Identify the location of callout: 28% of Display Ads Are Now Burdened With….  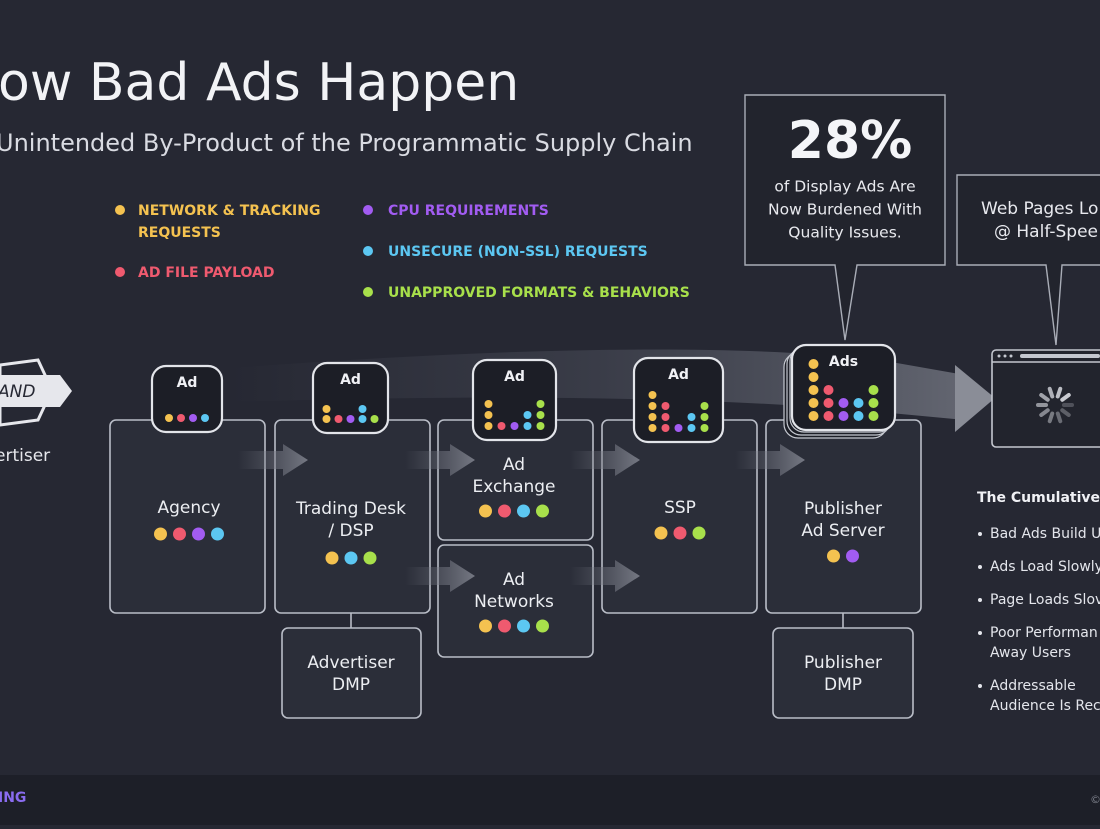
(845, 217).